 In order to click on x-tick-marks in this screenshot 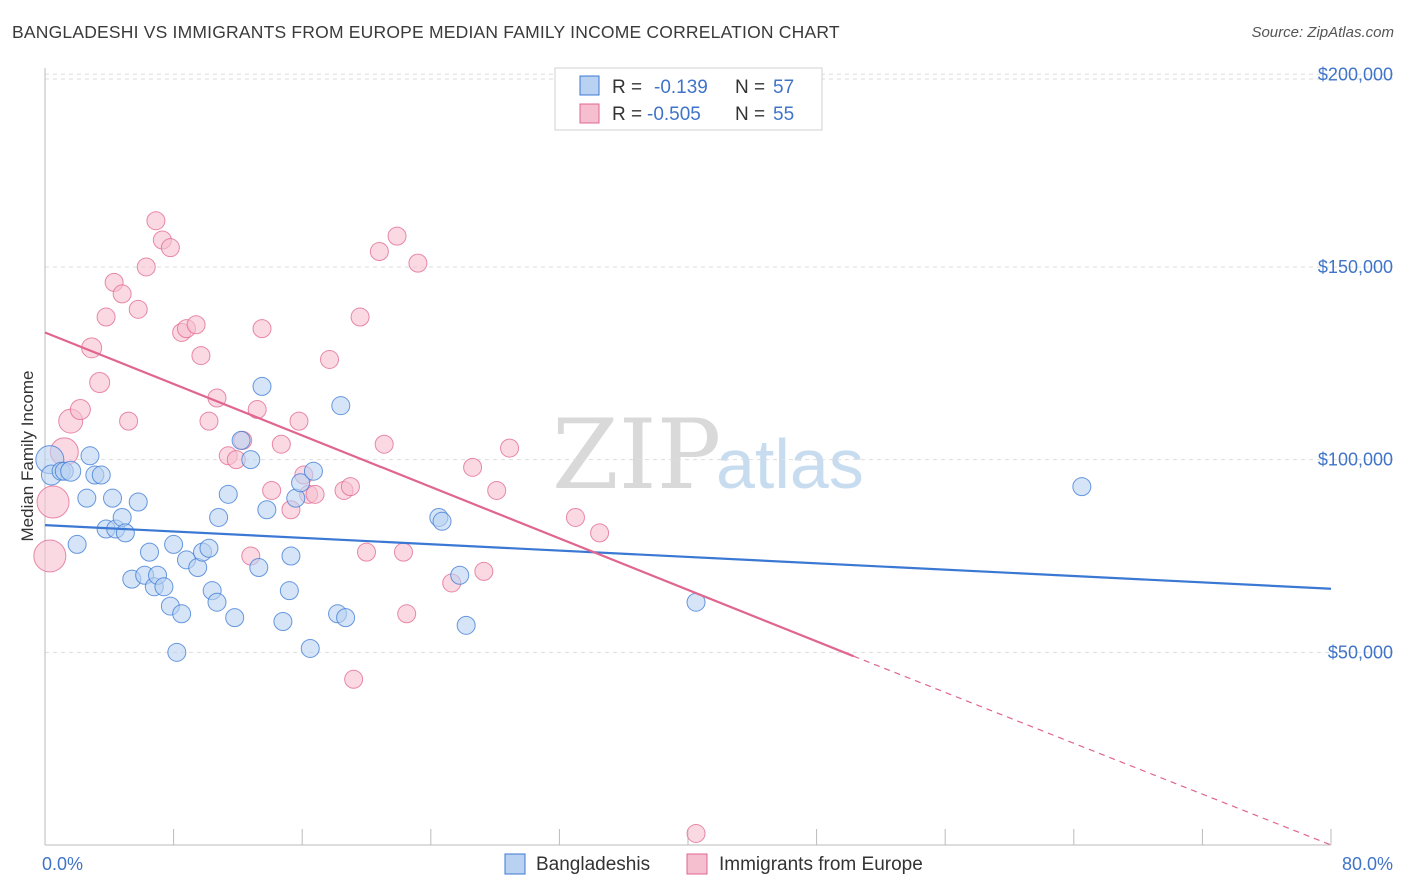, I will do `click(688, 837)`.